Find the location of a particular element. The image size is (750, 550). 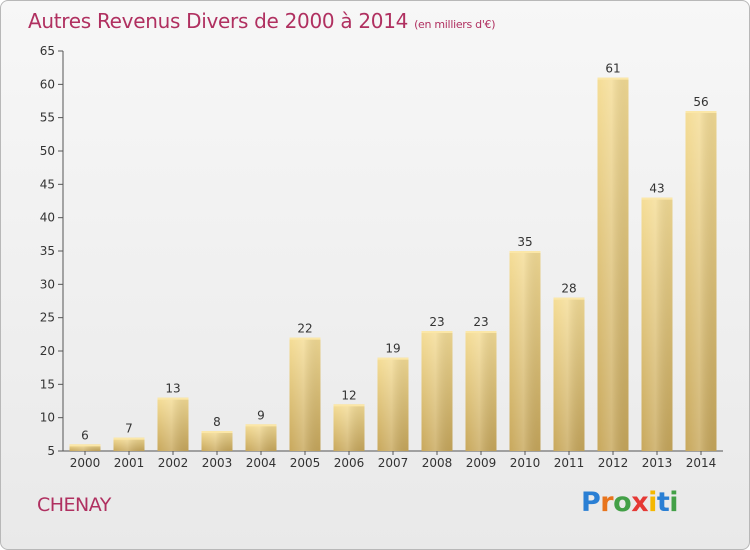

x-tick-label: 2001 is located at coordinates (129, 463).